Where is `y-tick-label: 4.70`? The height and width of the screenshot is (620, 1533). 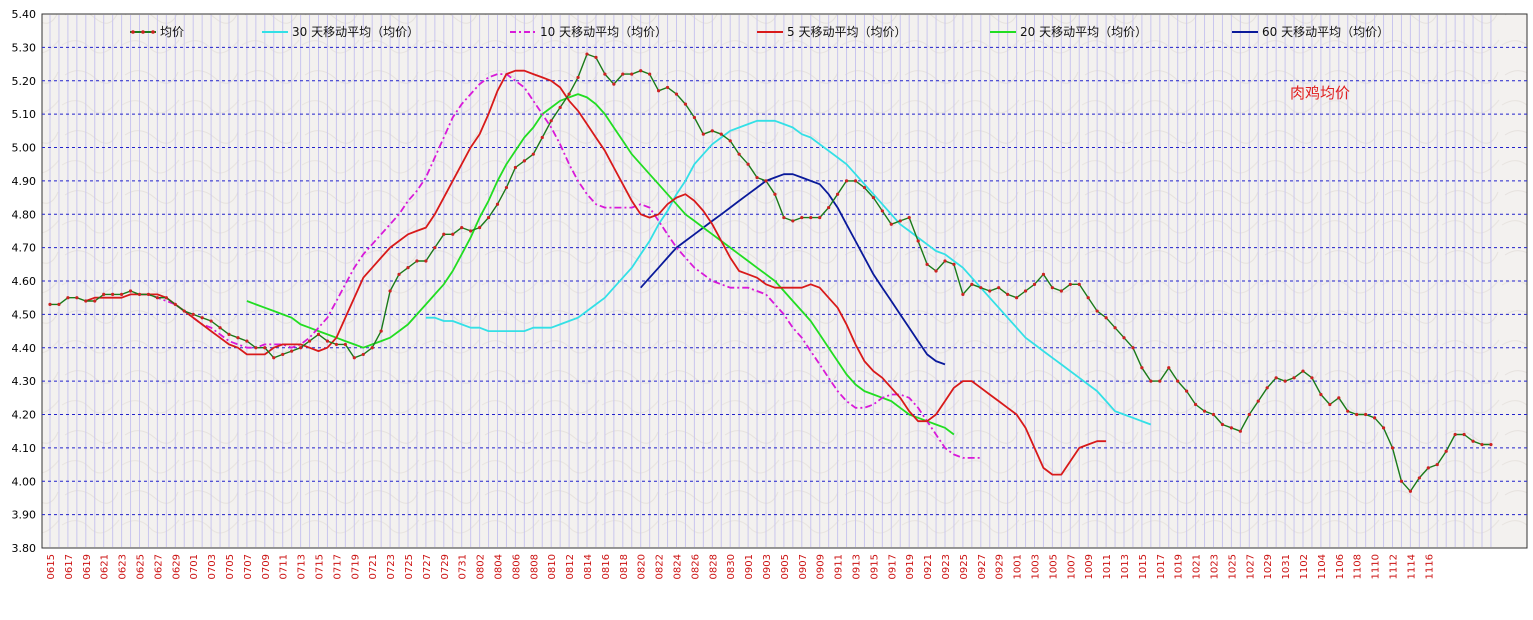 y-tick-label: 4.70 is located at coordinates (24, 248).